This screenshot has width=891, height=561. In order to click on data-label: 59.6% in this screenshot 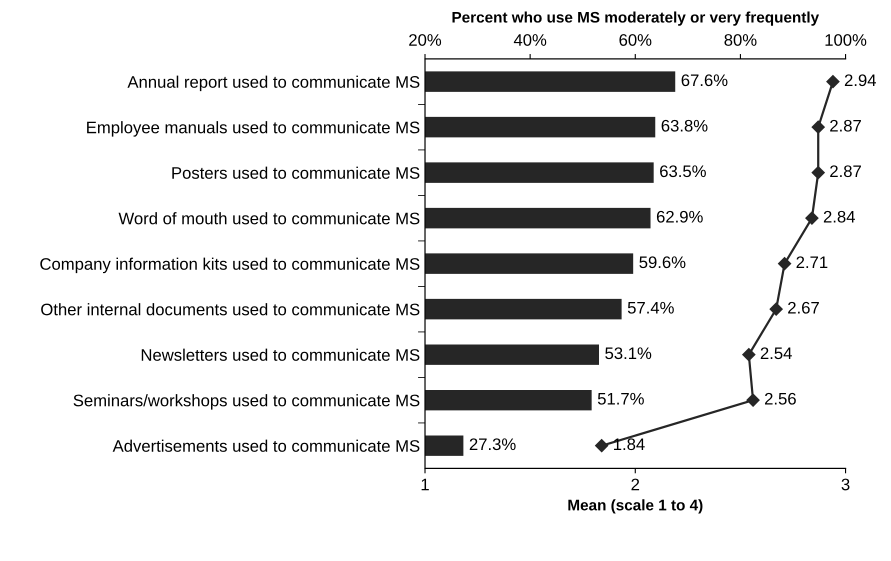, I will do `click(662, 262)`.